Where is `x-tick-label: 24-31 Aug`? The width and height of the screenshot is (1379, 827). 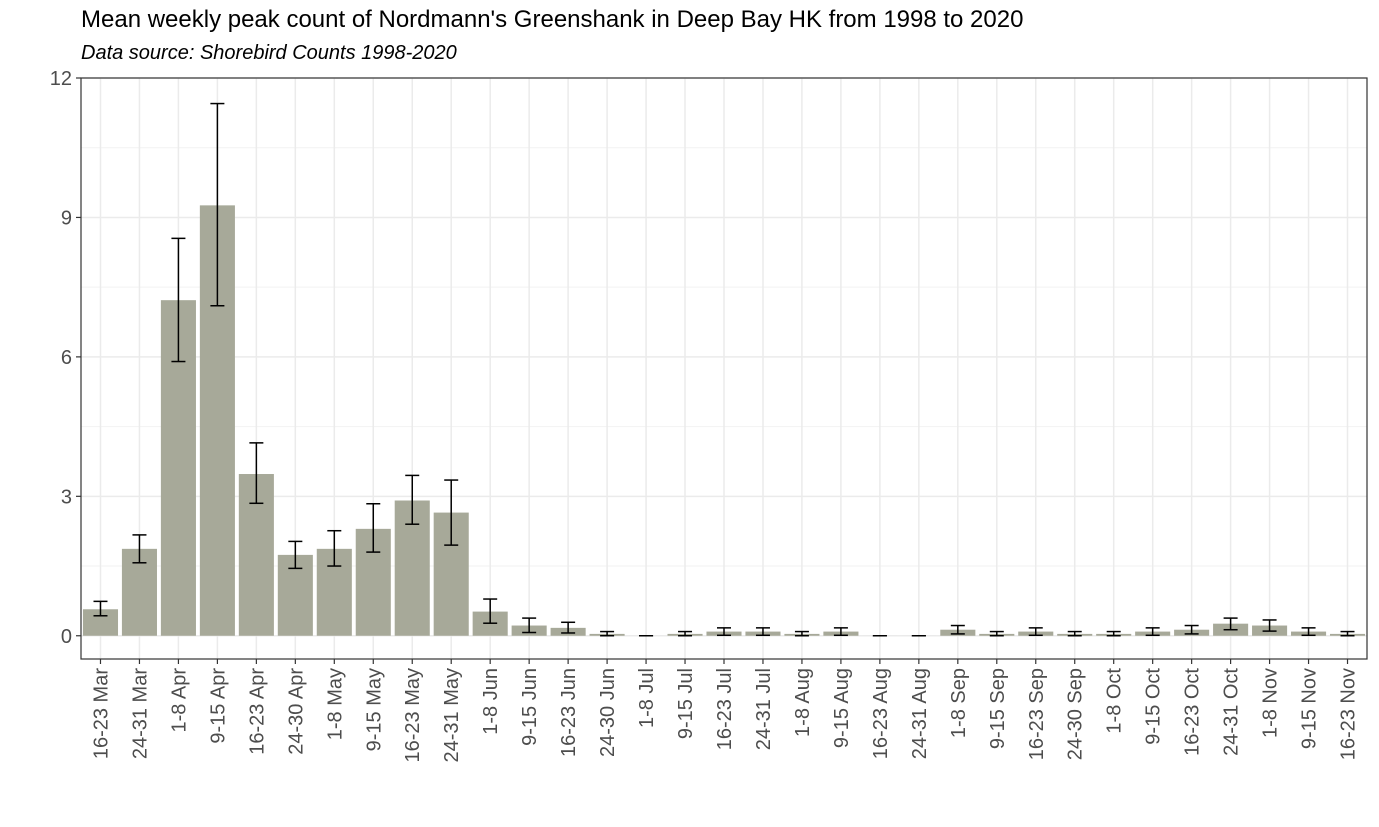 x-tick-label: 24-31 Aug is located at coordinates (920, 713).